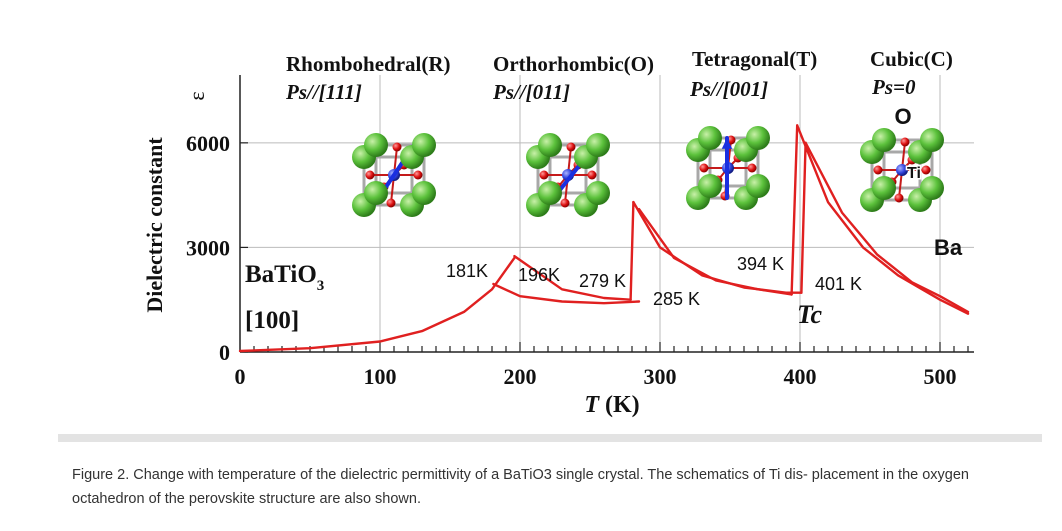 This screenshot has height=531, width=1062. Describe the element at coordinates (728, 89) in the screenshot. I see `phase-pol-tetragonal: Ps//[001]` at that location.